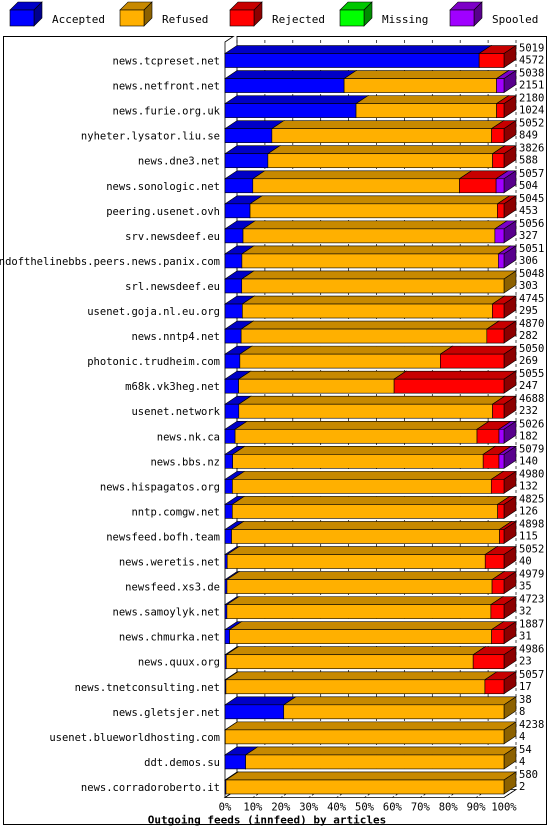 The image size is (550, 830). What do you see at coordinates (528, 236) in the screenshot?
I see `accepted-count-label: 327` at bounding box center [528, 236].